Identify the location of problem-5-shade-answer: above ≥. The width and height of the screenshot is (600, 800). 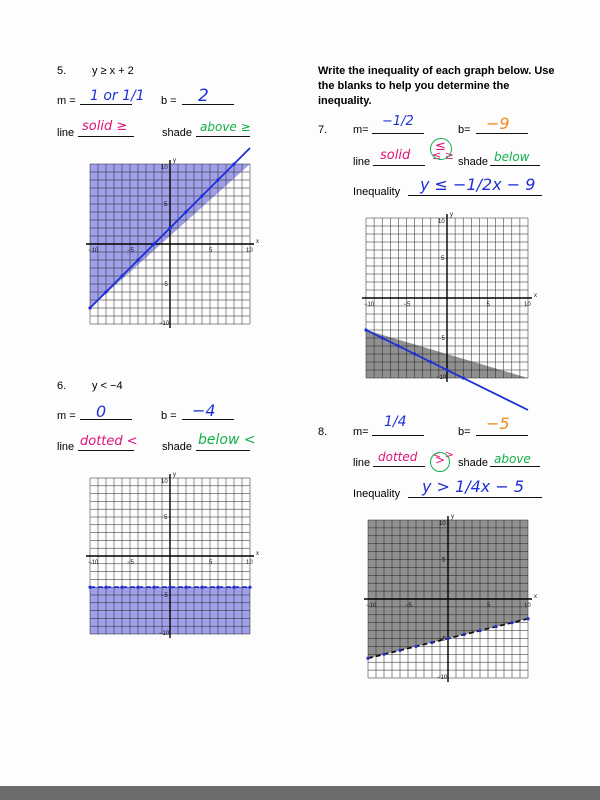
(225, 127).